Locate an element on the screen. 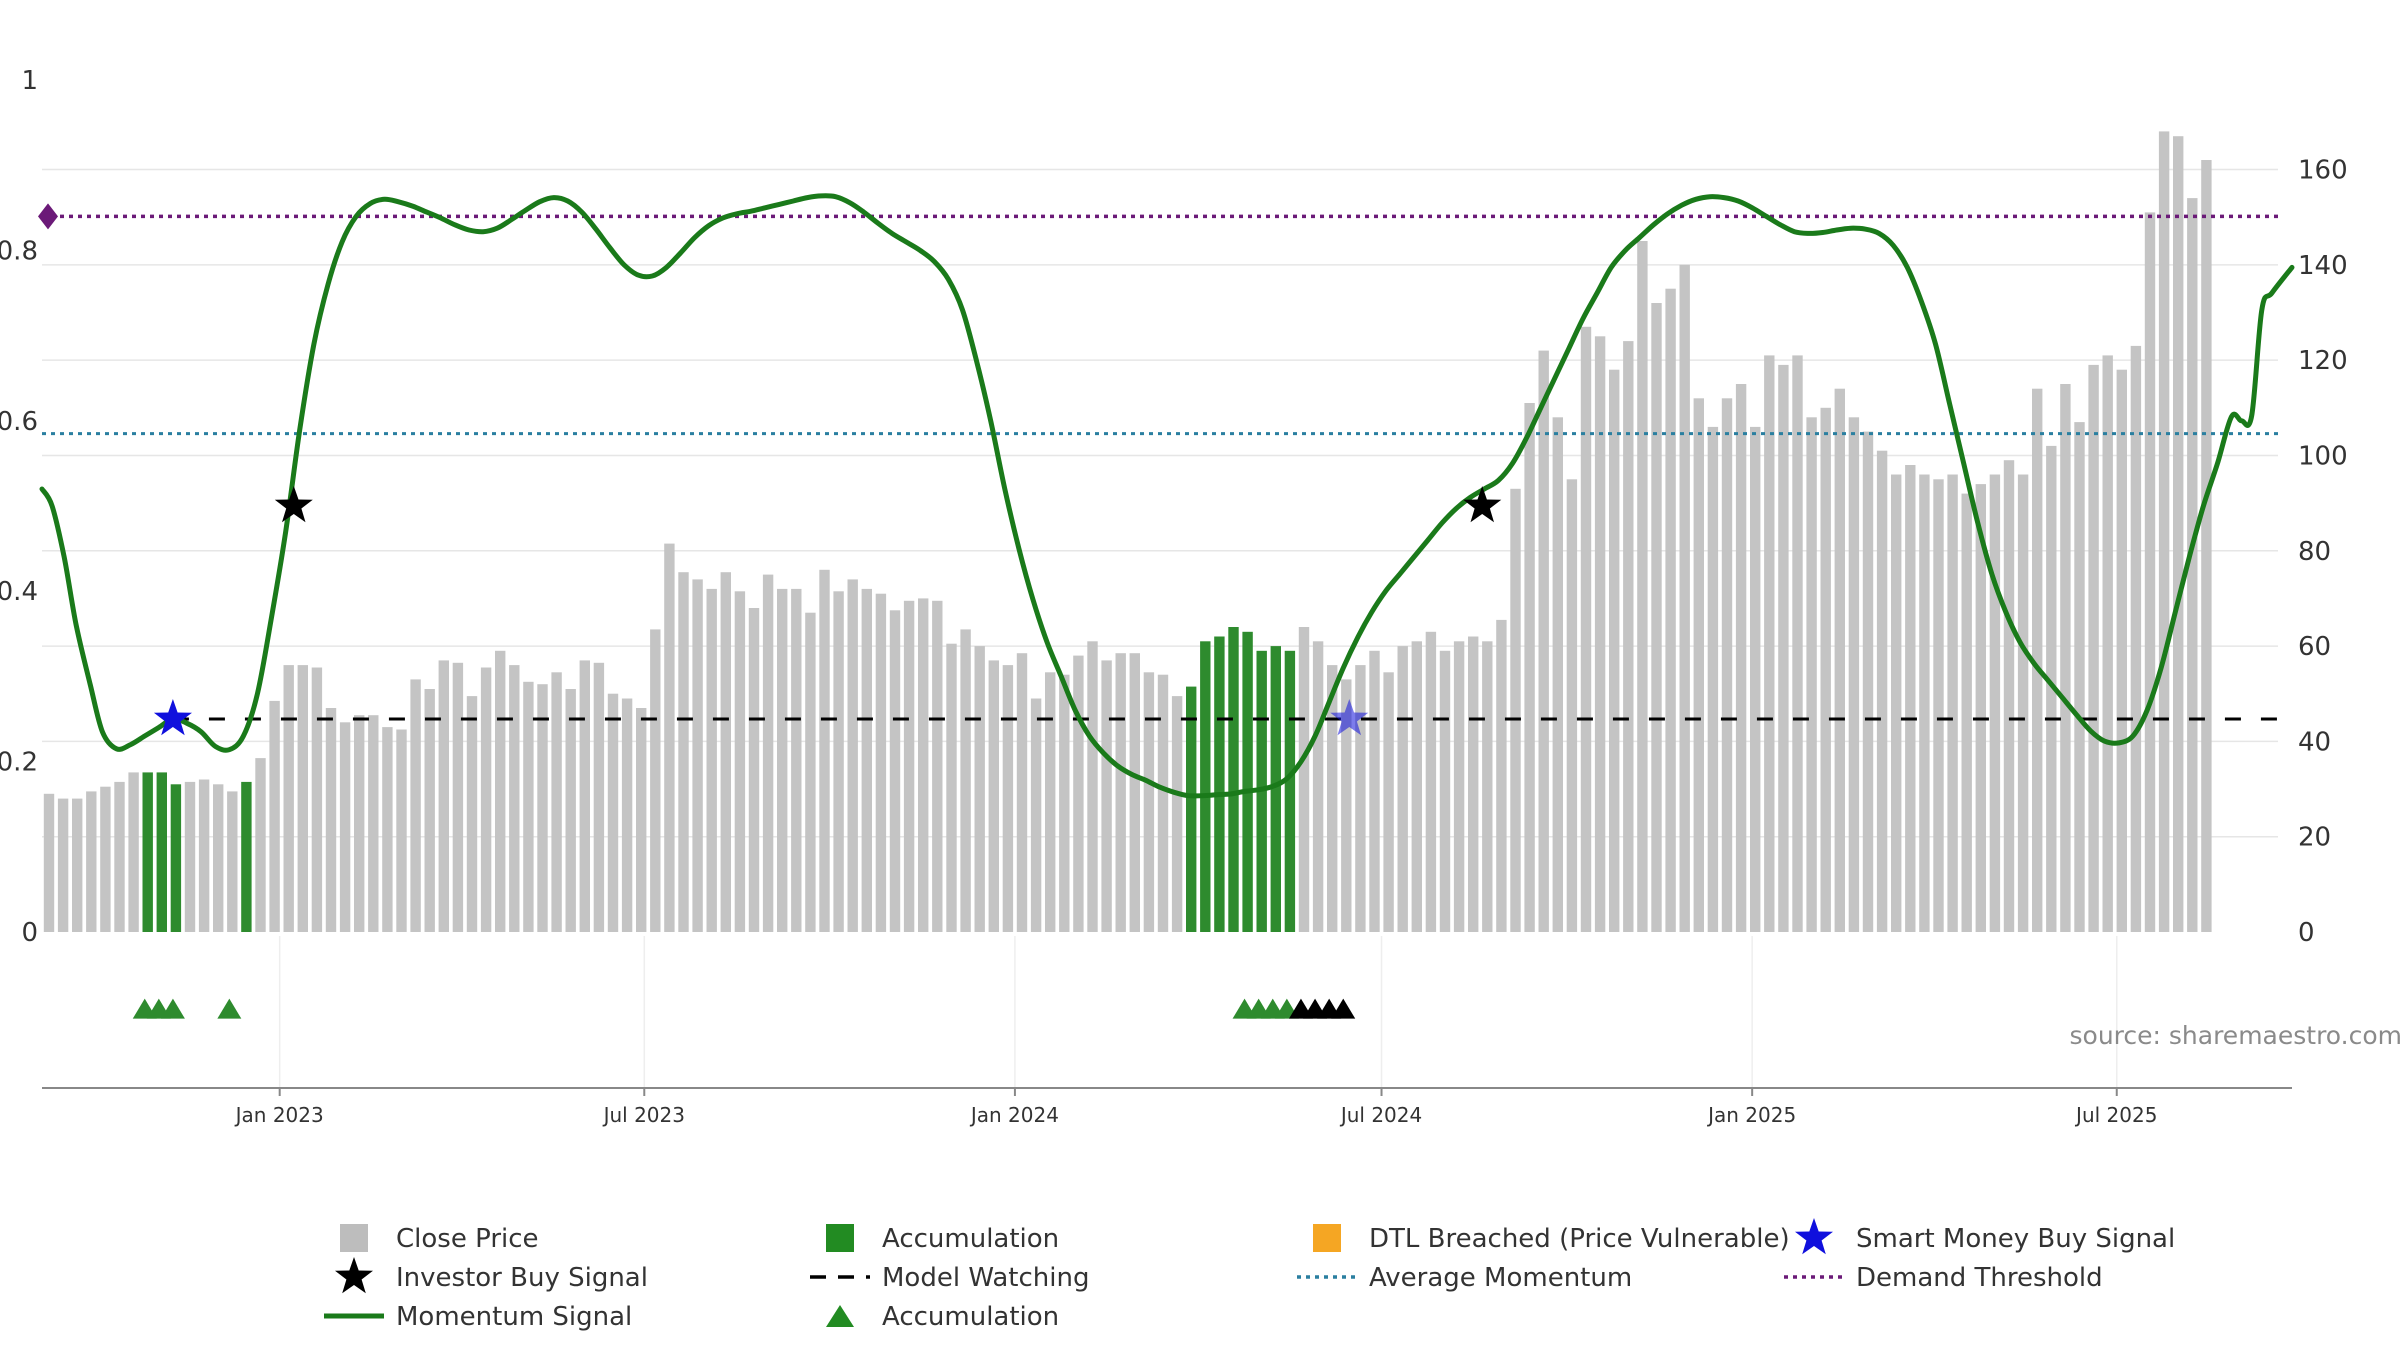 The image size is (2400, 1350). x-tick-label: Jul 2024 is located at coordinates (1380, 1115).